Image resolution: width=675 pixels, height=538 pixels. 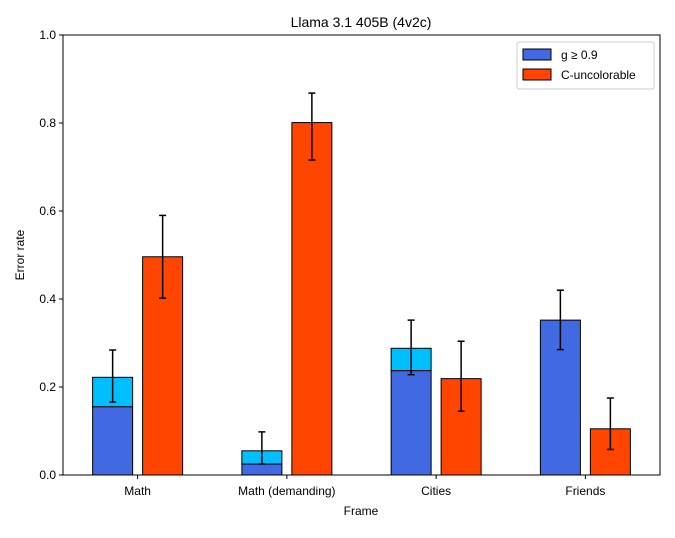 What do you see at coordinates (20, 254) in the screenshot?
I see `y-axis-label: Error rate` at bounding box center [20, 254].